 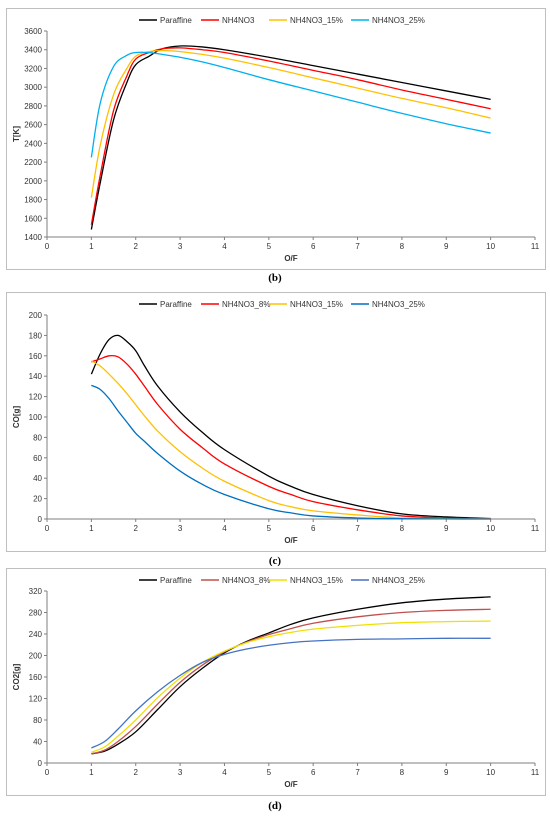 I want to click on caption-co2: (d), so click(x=275, y=806).